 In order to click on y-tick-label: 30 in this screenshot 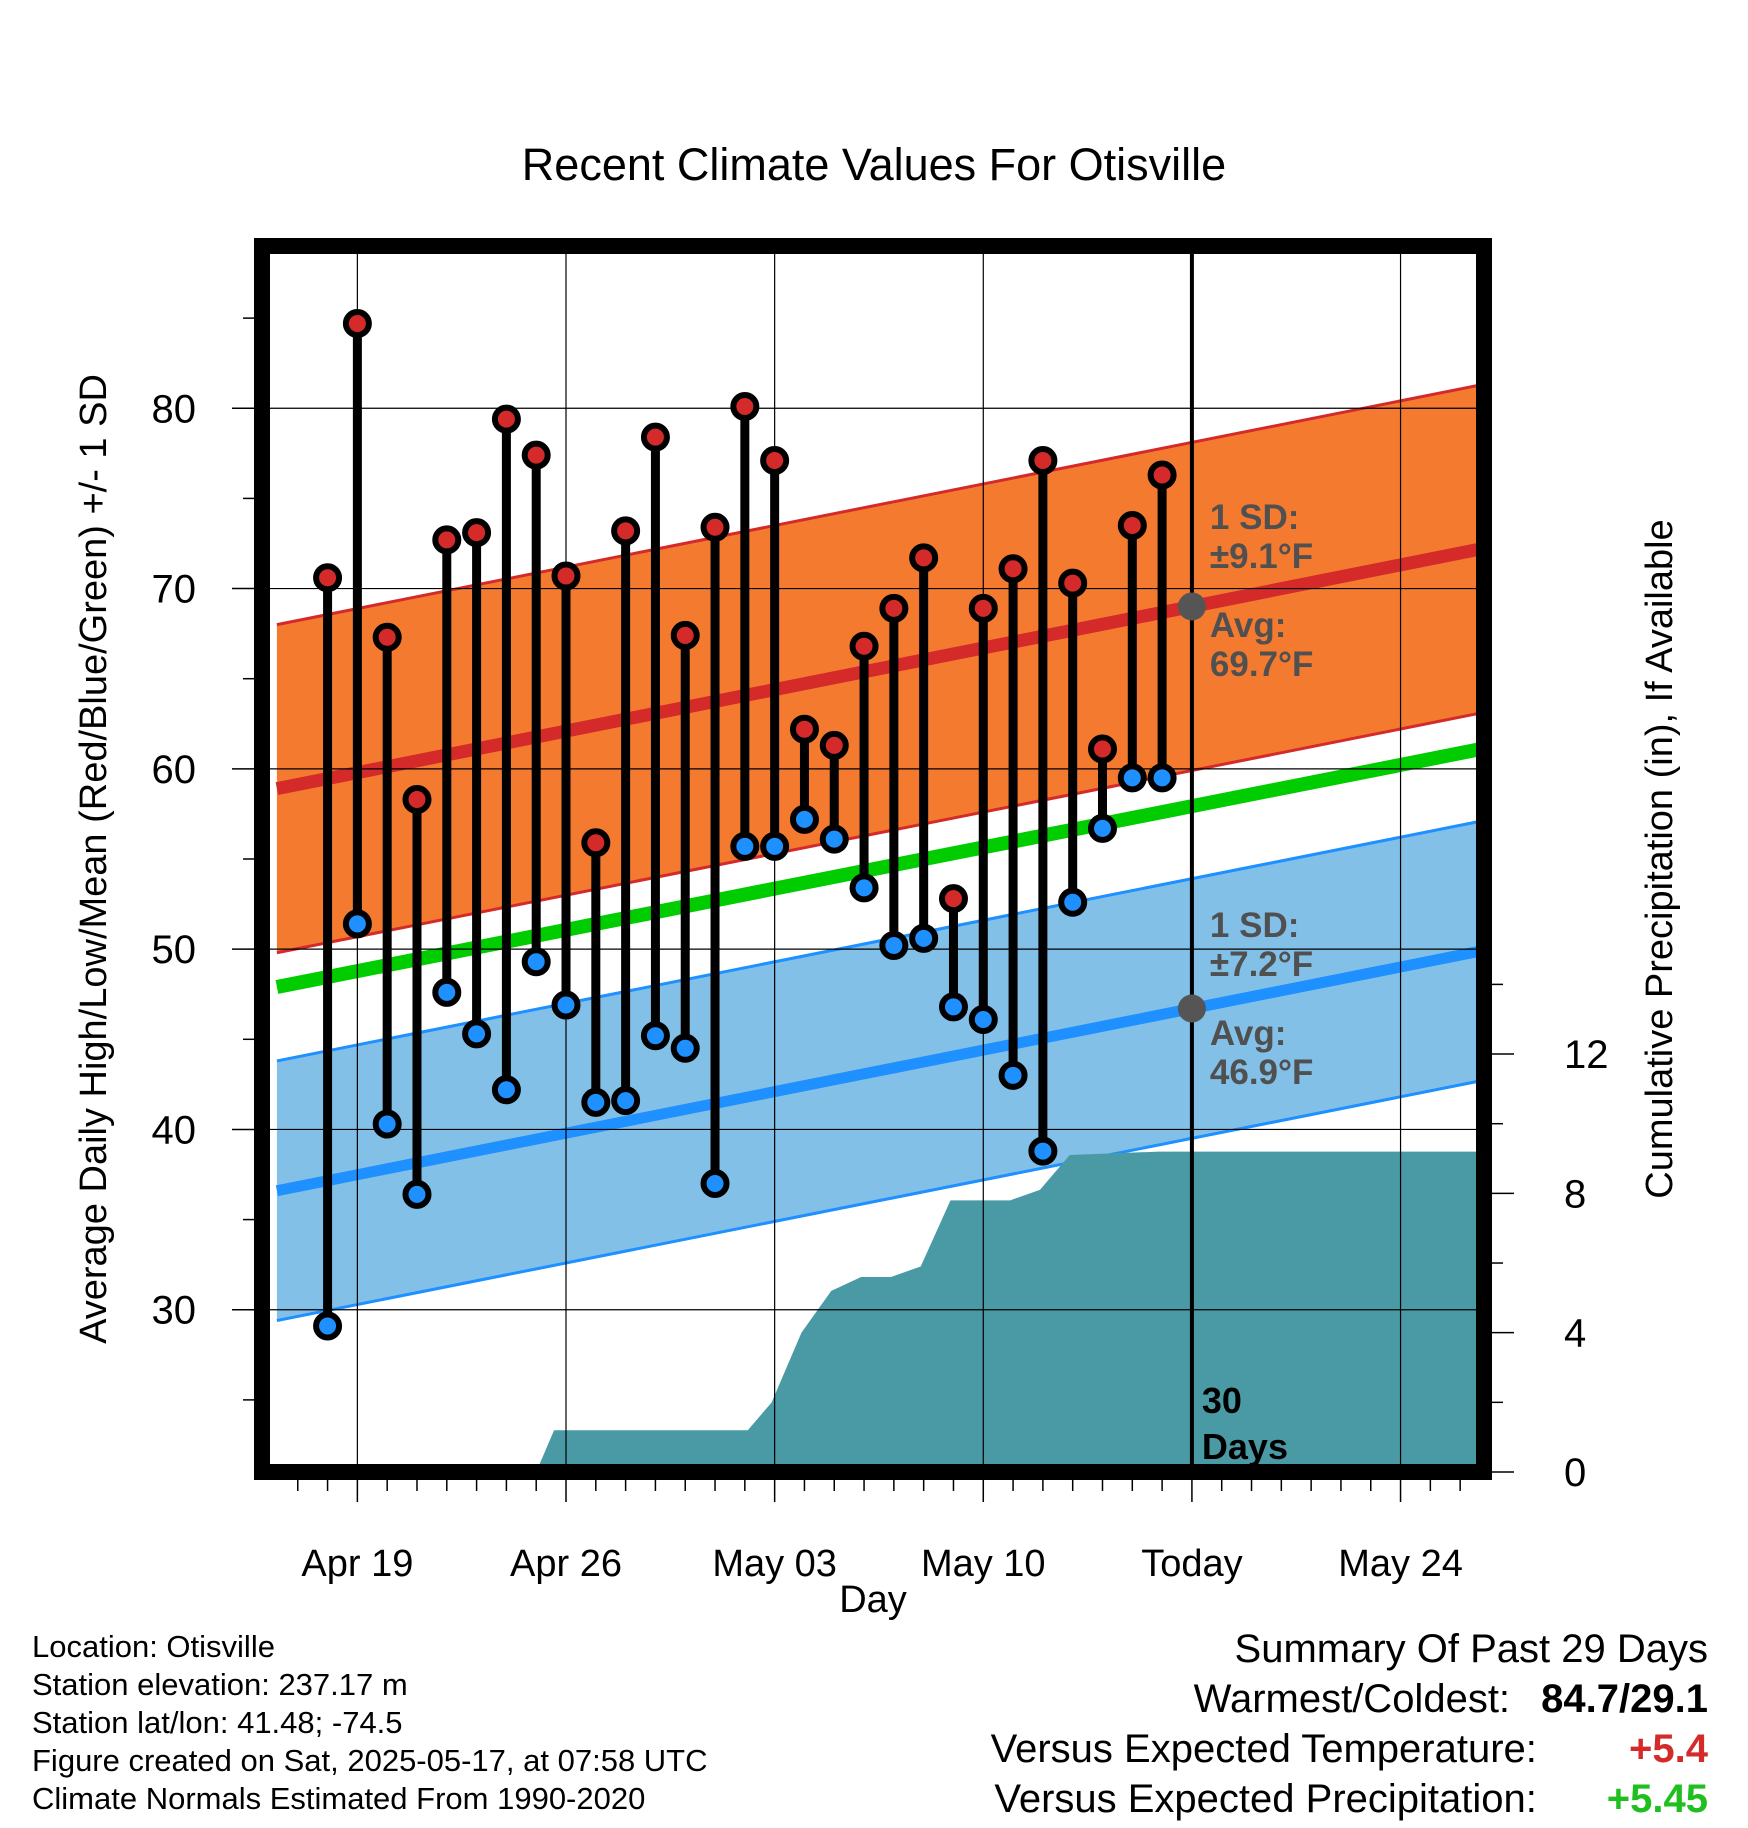, I will do `click(174, 1311)`.